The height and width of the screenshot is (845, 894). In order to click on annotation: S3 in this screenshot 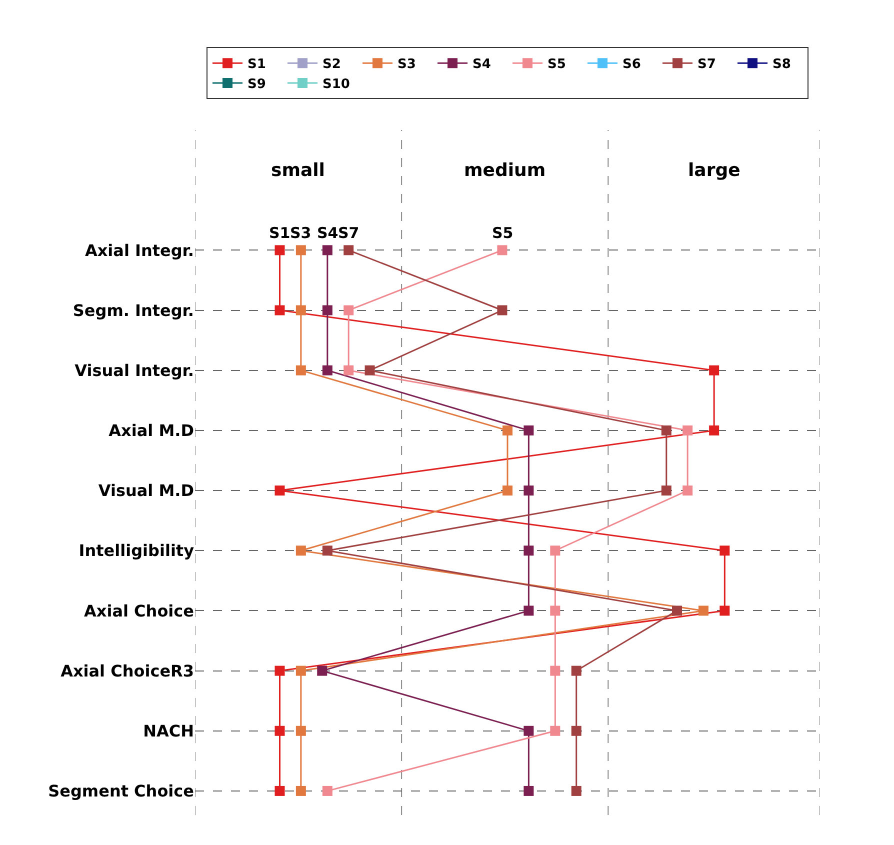, I will do `click(301, 233)`.